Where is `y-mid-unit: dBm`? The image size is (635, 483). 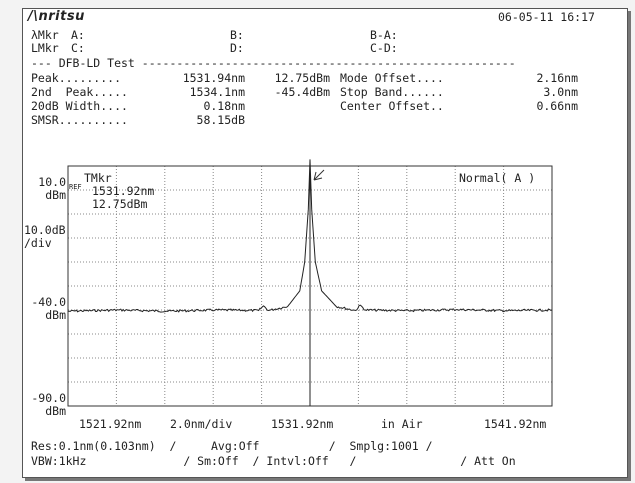
y-mid-unit: dBm is located at coordinates (55, 315).